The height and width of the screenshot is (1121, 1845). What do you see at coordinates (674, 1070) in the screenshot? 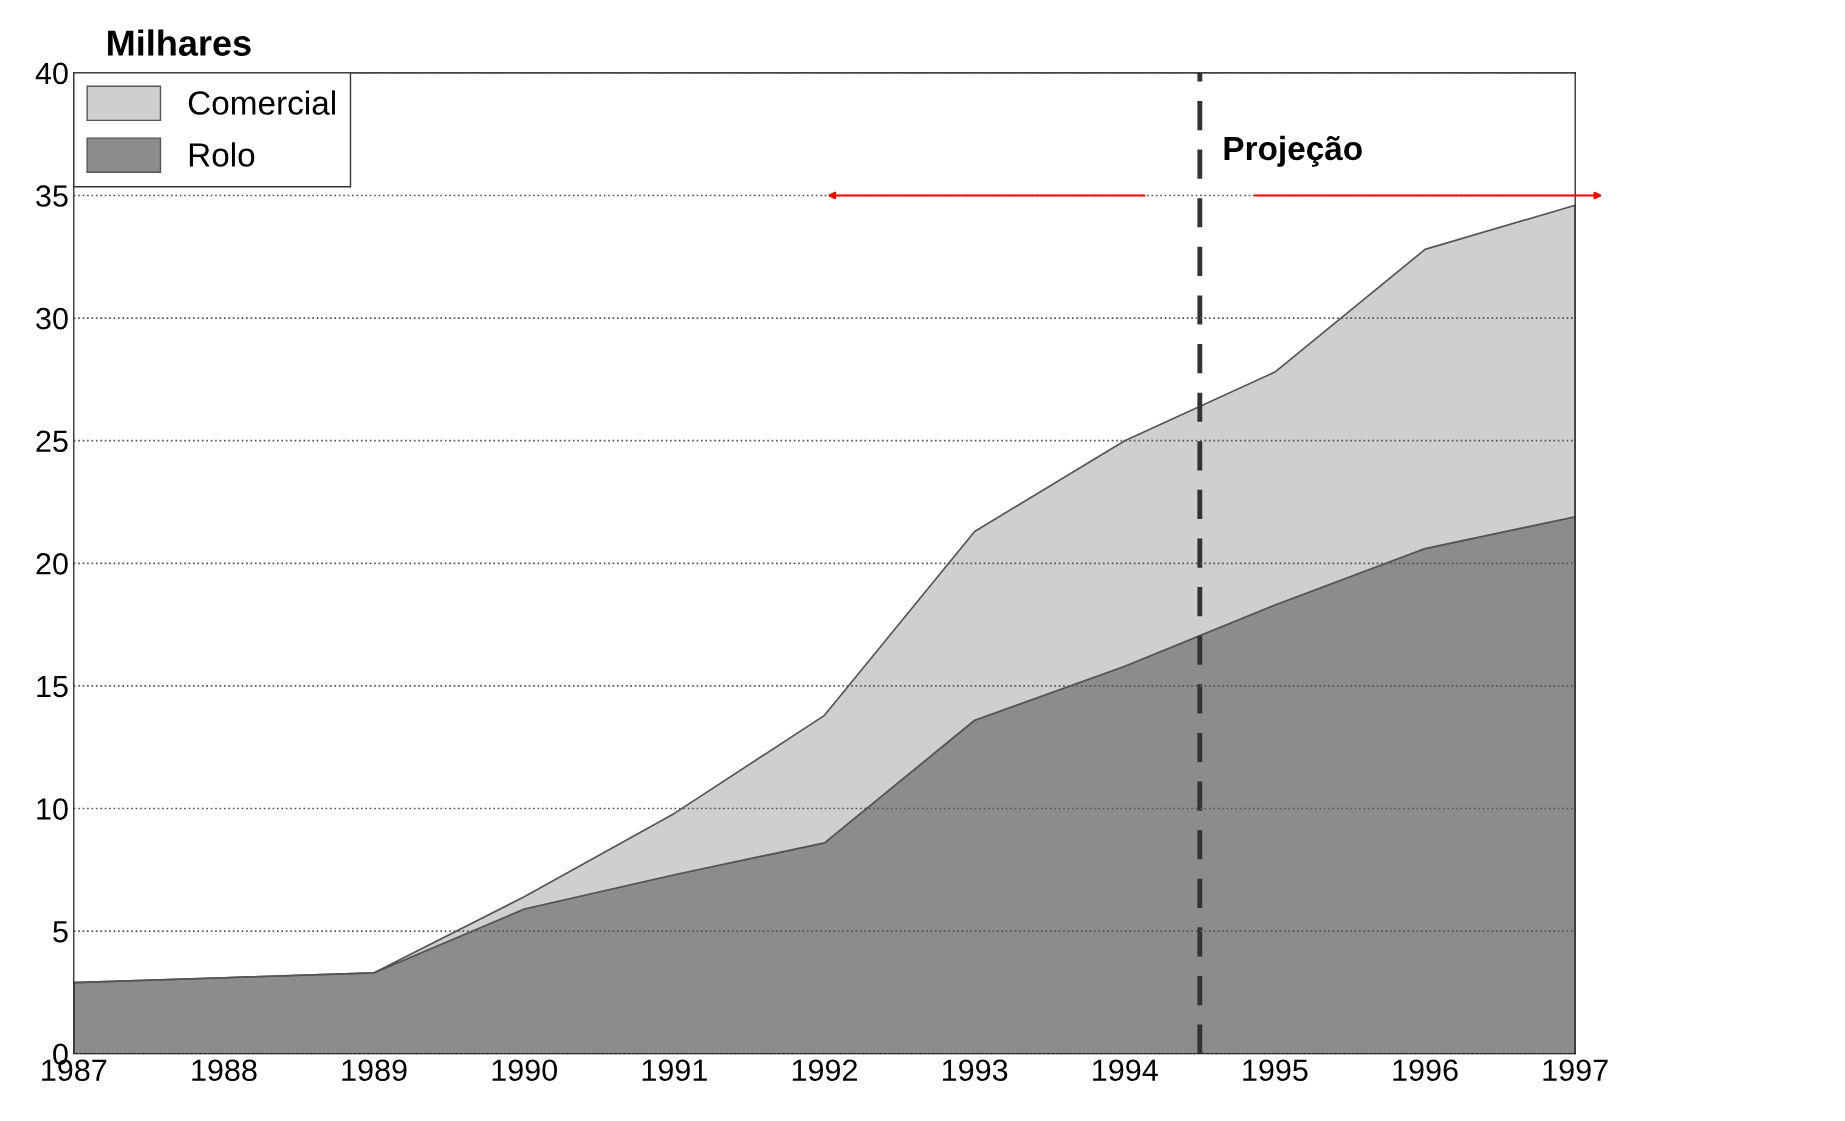
I see `x-tick-label: 1991` at bounding box center [674, 1070].